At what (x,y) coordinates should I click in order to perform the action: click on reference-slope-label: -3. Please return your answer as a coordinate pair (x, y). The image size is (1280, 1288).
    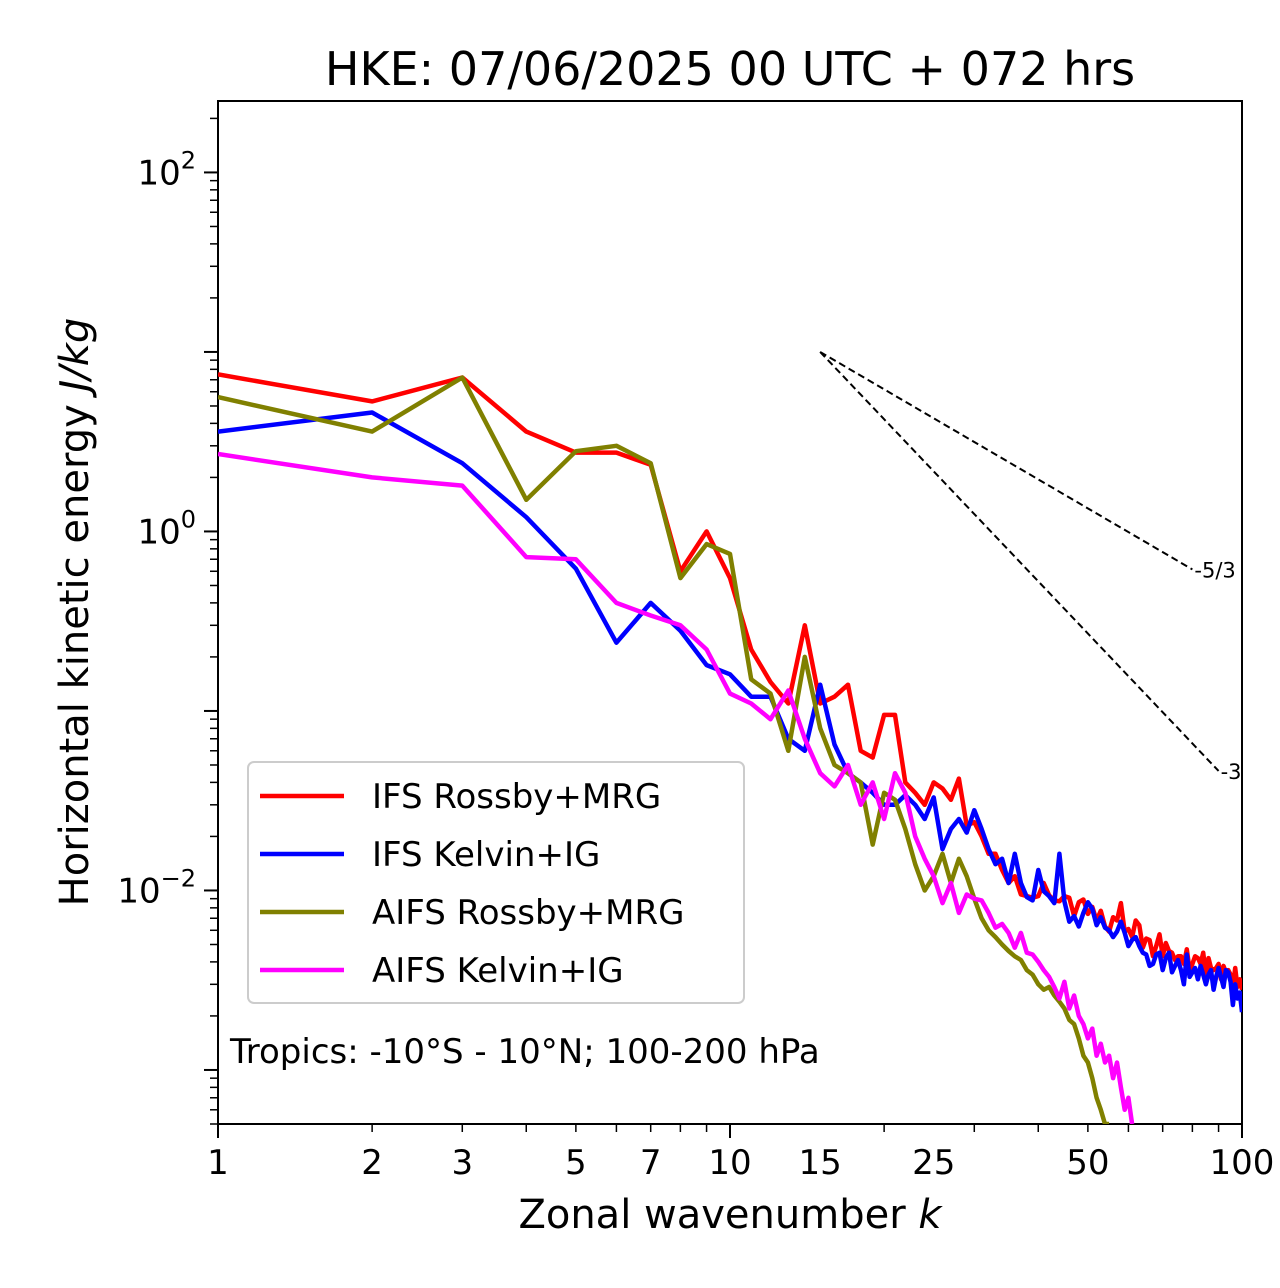
    Looking at the image, I should click on (1231, 772).